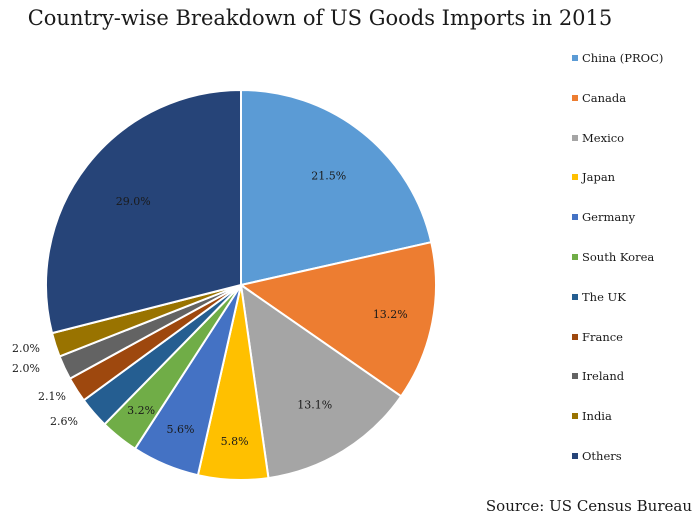 The image size is (700, 524). I want to click on legend-item-others: Others, so click(597, 456).